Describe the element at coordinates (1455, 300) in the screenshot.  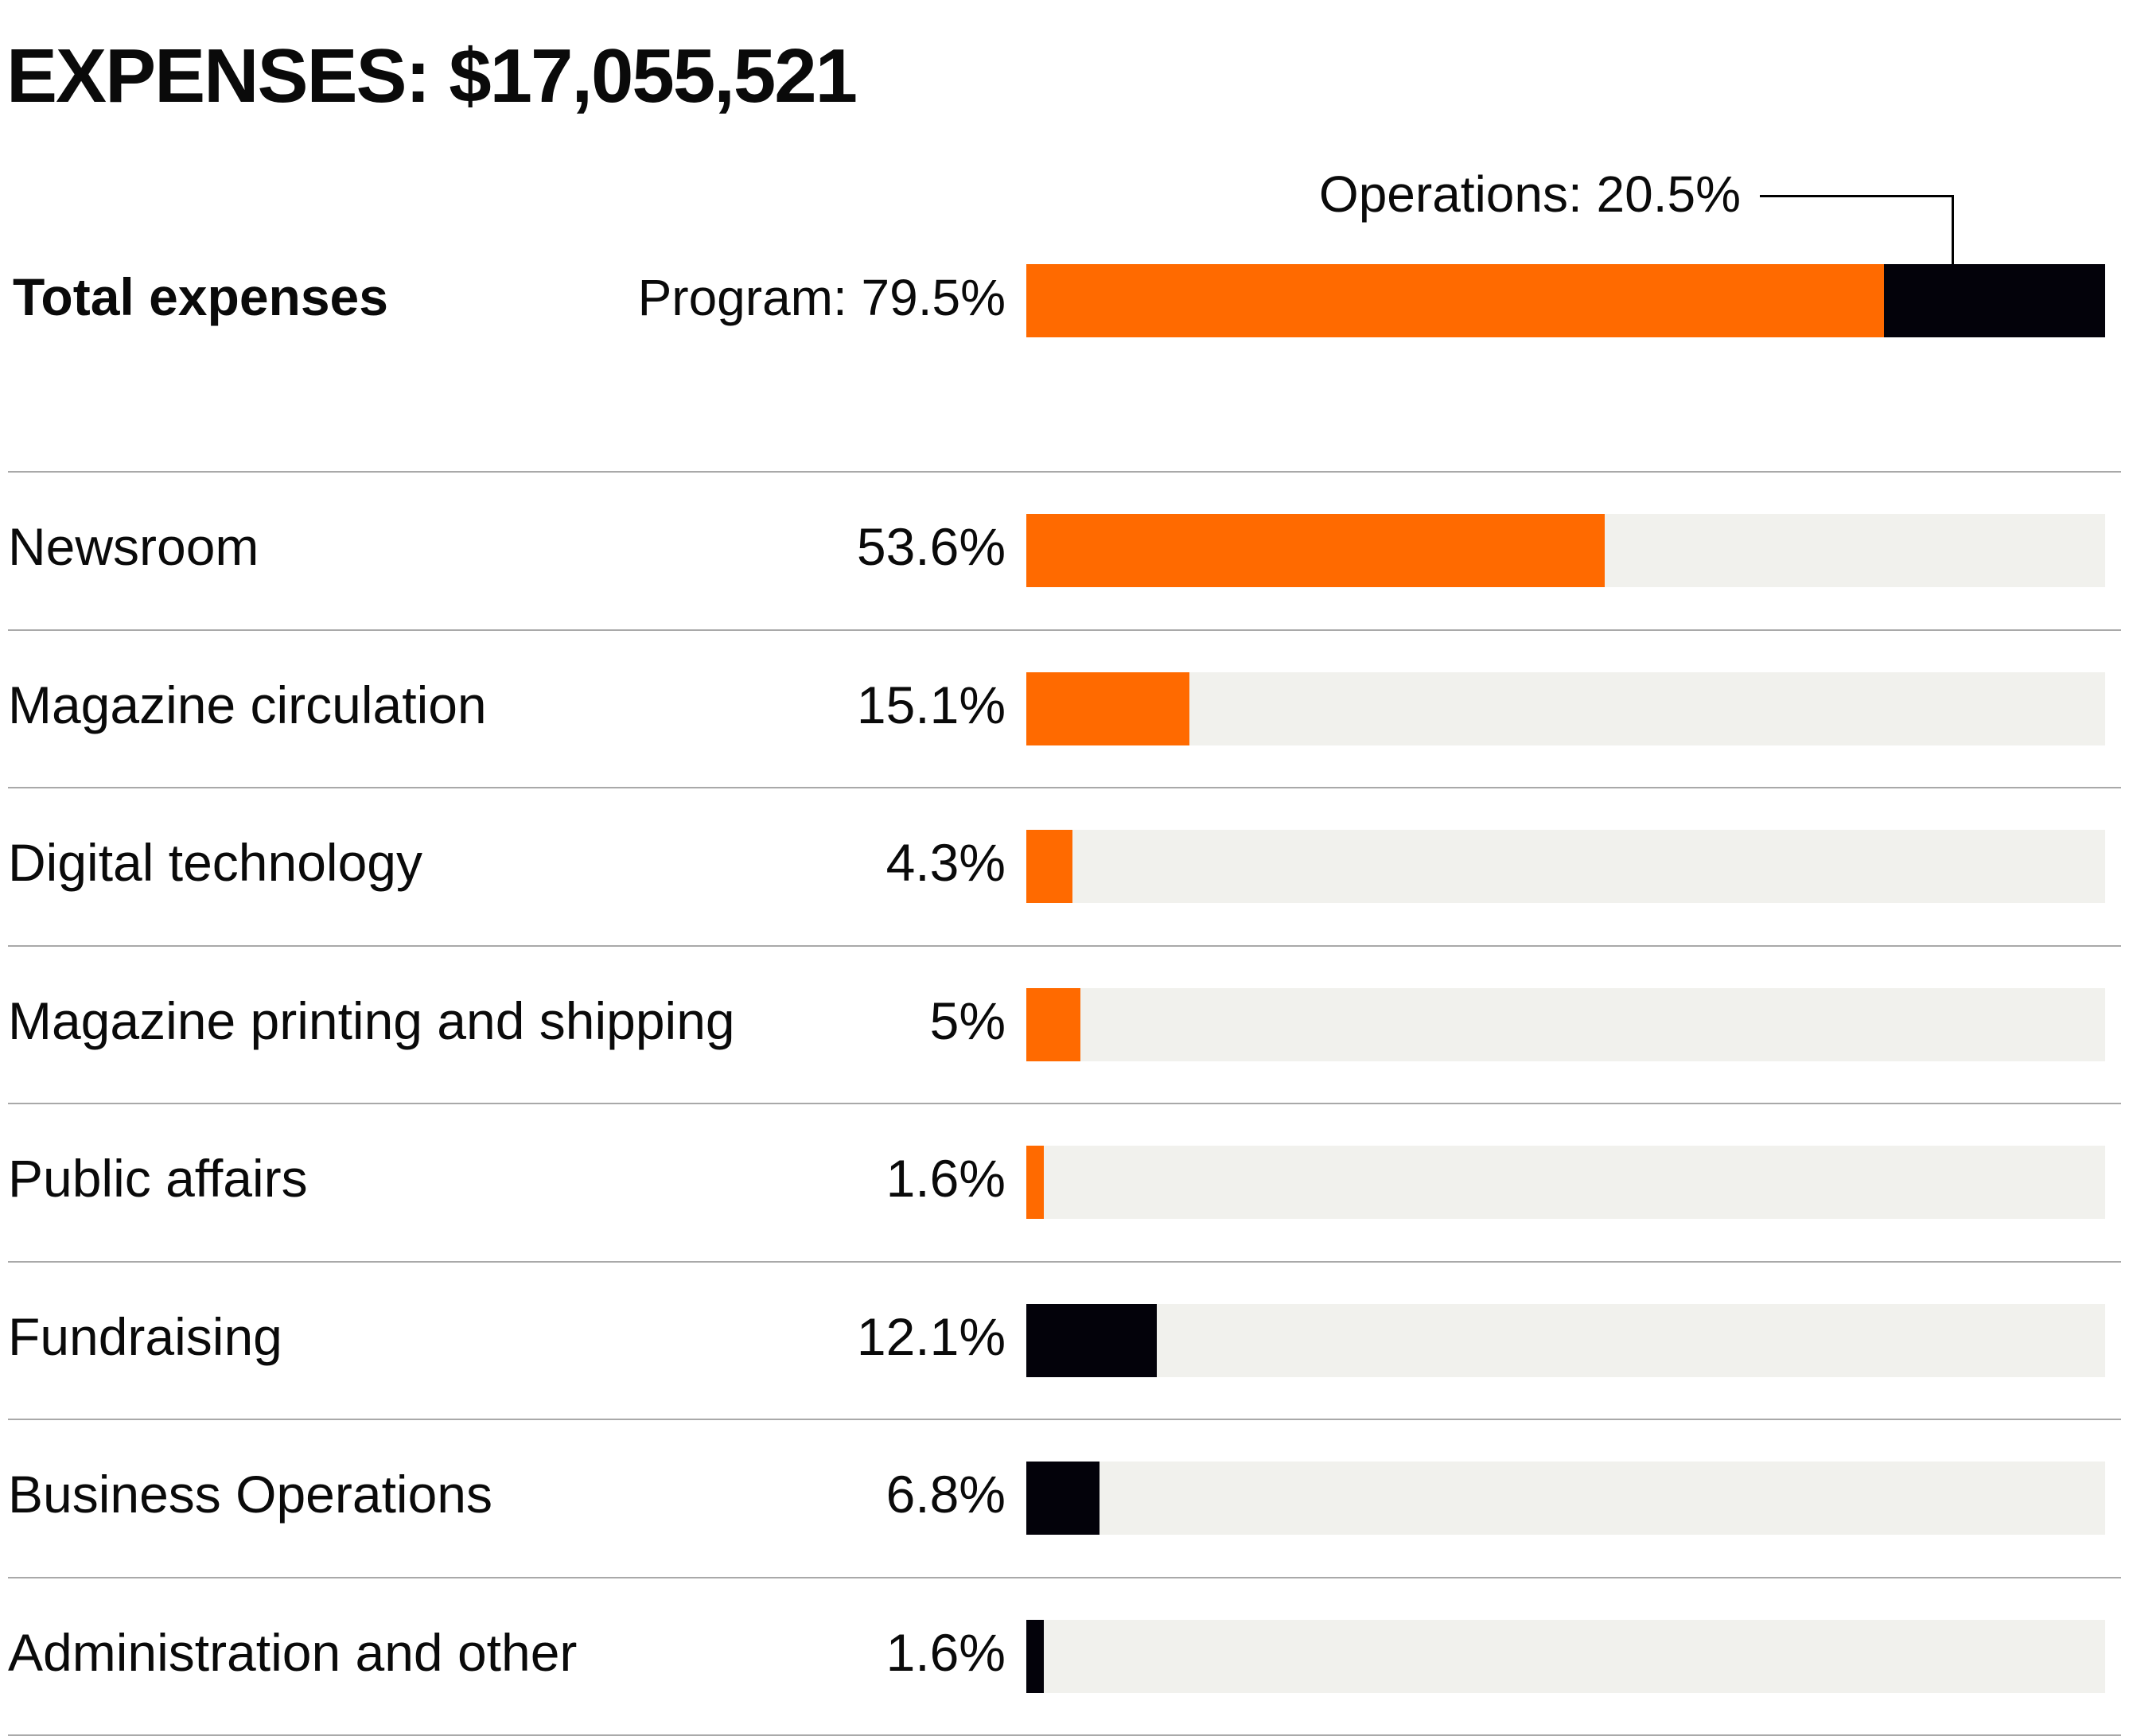
I see `program-segment` at that location.